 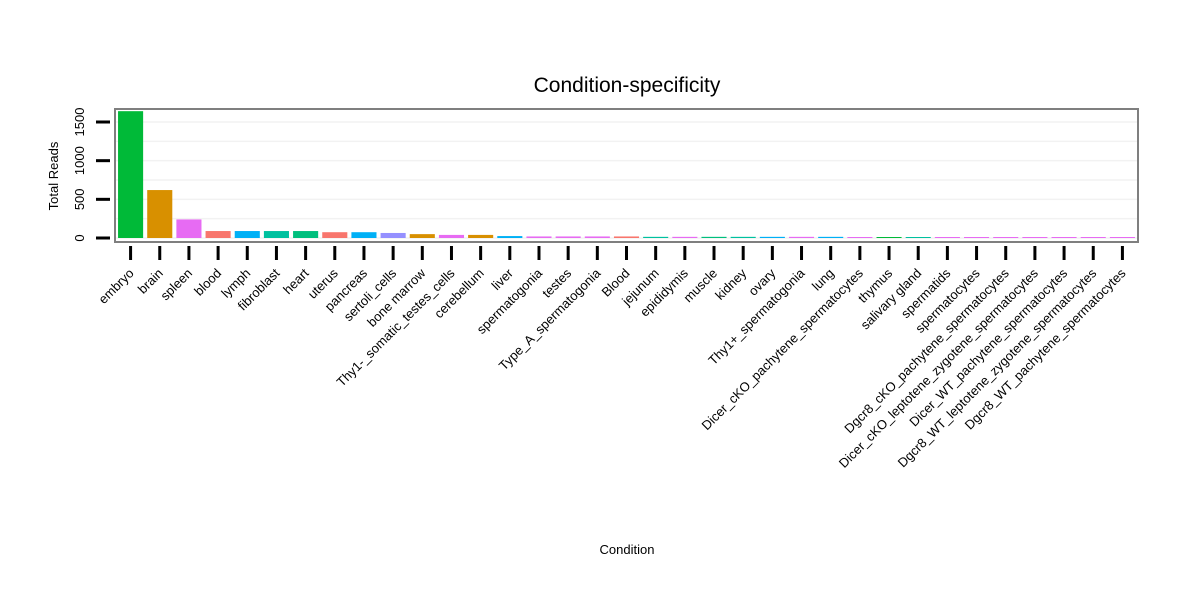 What do you see at coordinates (79, 160) in the screenshot?
I see `y-tick-label: 1000` at bounding box center [79, 160].